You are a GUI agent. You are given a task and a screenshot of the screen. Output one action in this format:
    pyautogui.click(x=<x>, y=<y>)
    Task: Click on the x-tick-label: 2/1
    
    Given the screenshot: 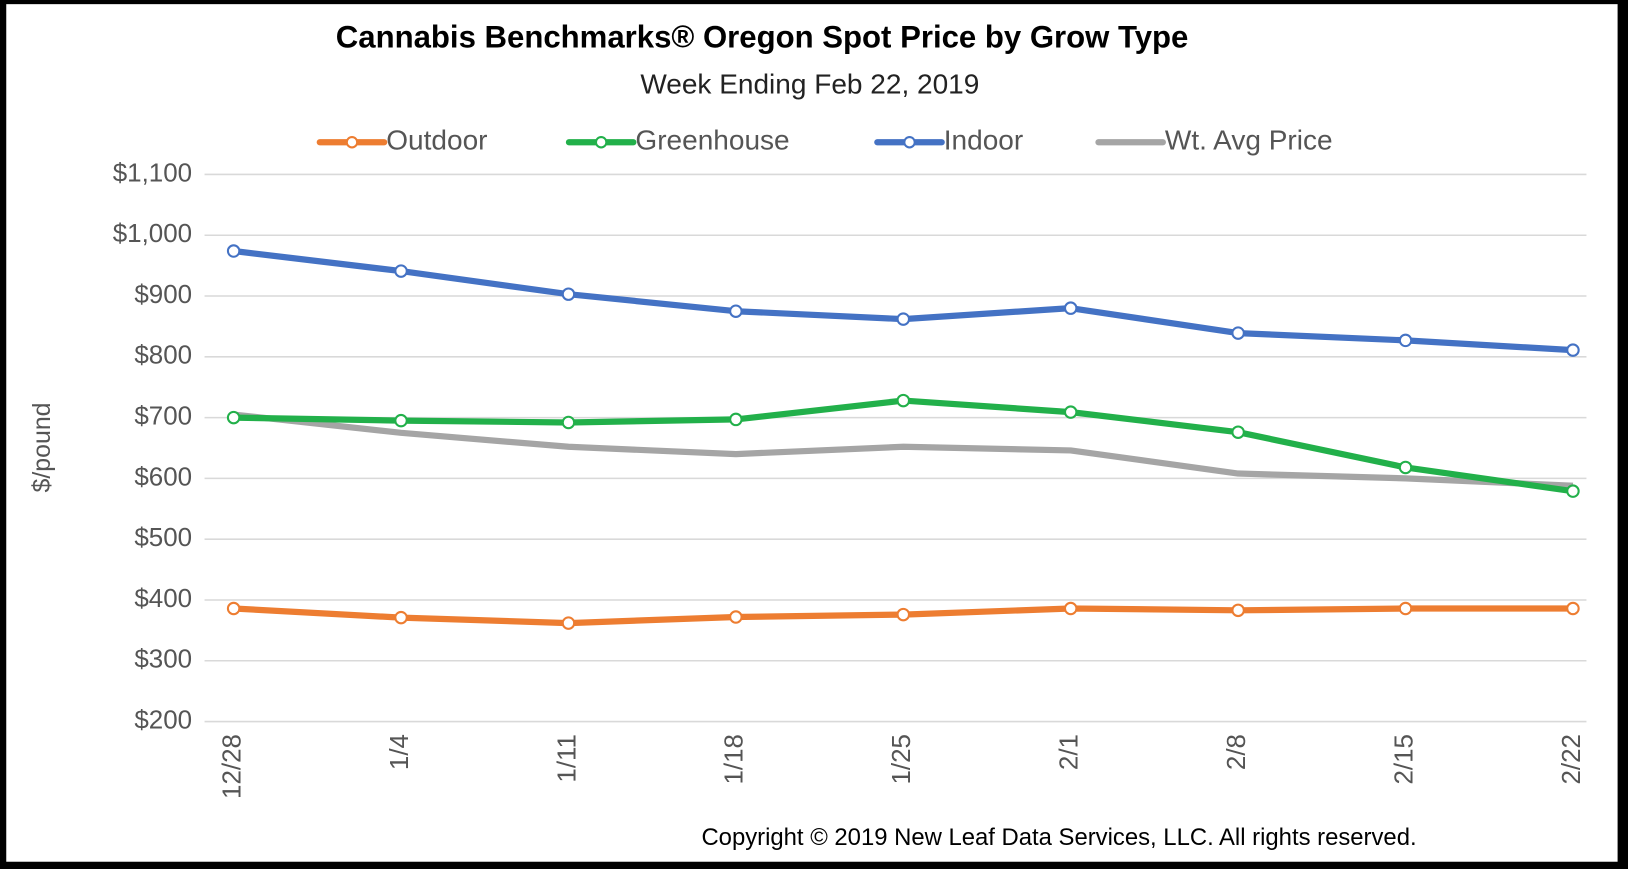 What is the action you would take?
    pyautogui.click(x=1070, y=752)
    